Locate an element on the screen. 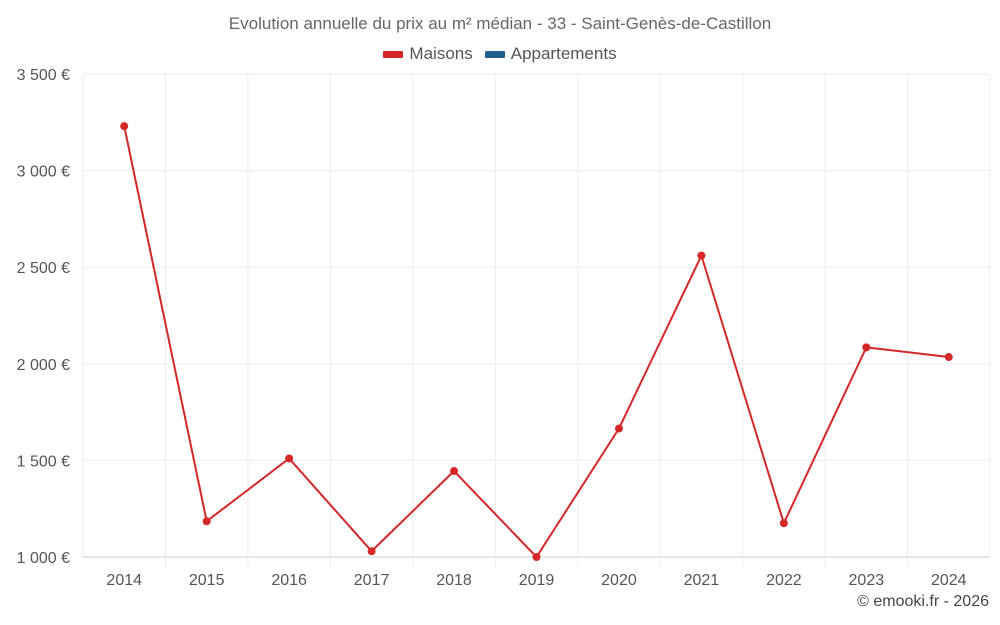 The image size is (1000, 625). y-tick-label: 1 000 € is located at coordinates (43, 558).